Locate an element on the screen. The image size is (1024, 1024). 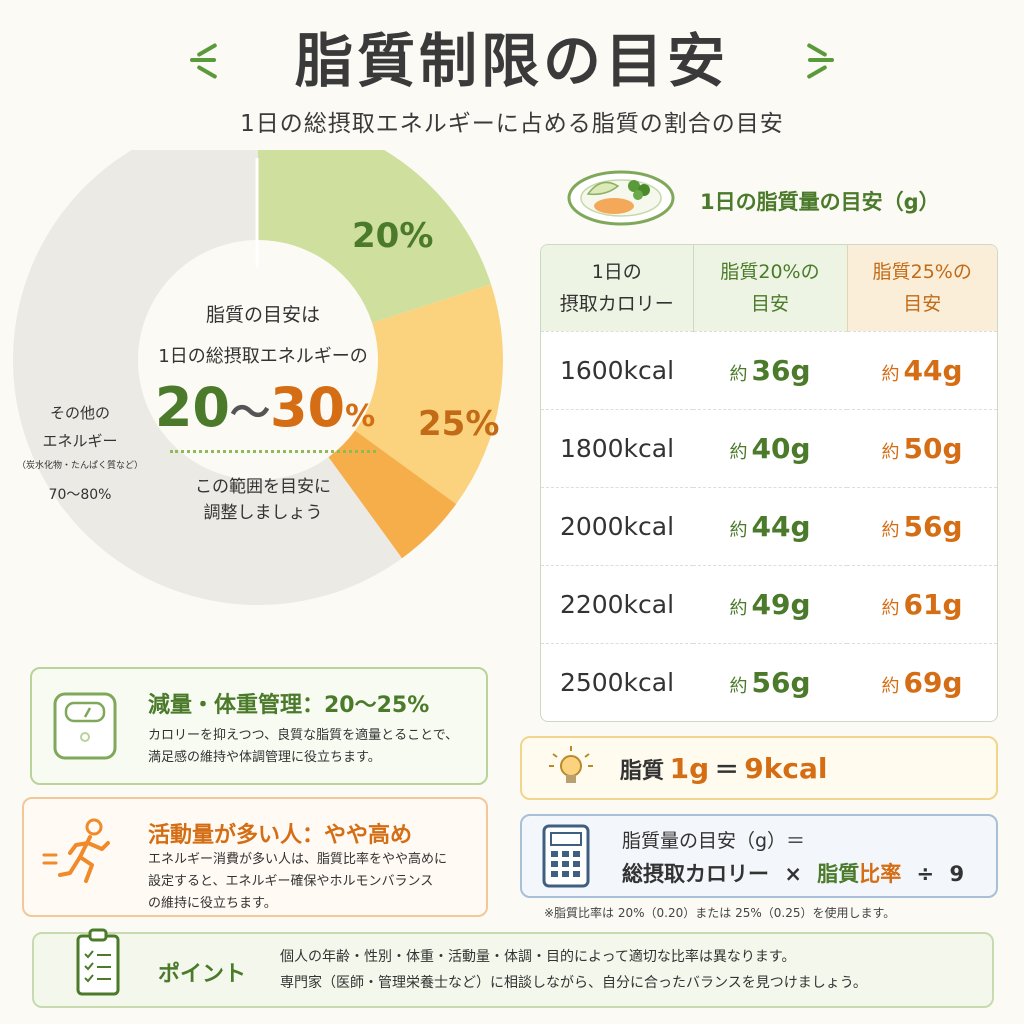
center-range: 20〜30% is located at coordinates (265, 407).